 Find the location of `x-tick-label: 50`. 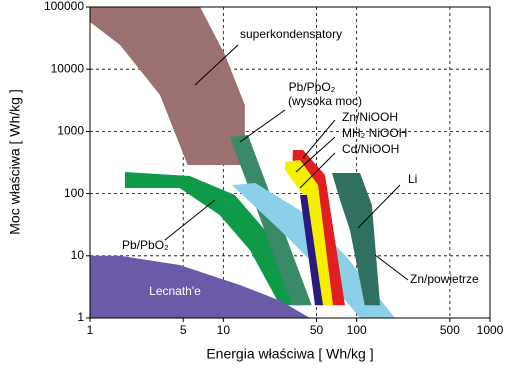

x-tick-label: 50 is located at coordinates (317, 330).